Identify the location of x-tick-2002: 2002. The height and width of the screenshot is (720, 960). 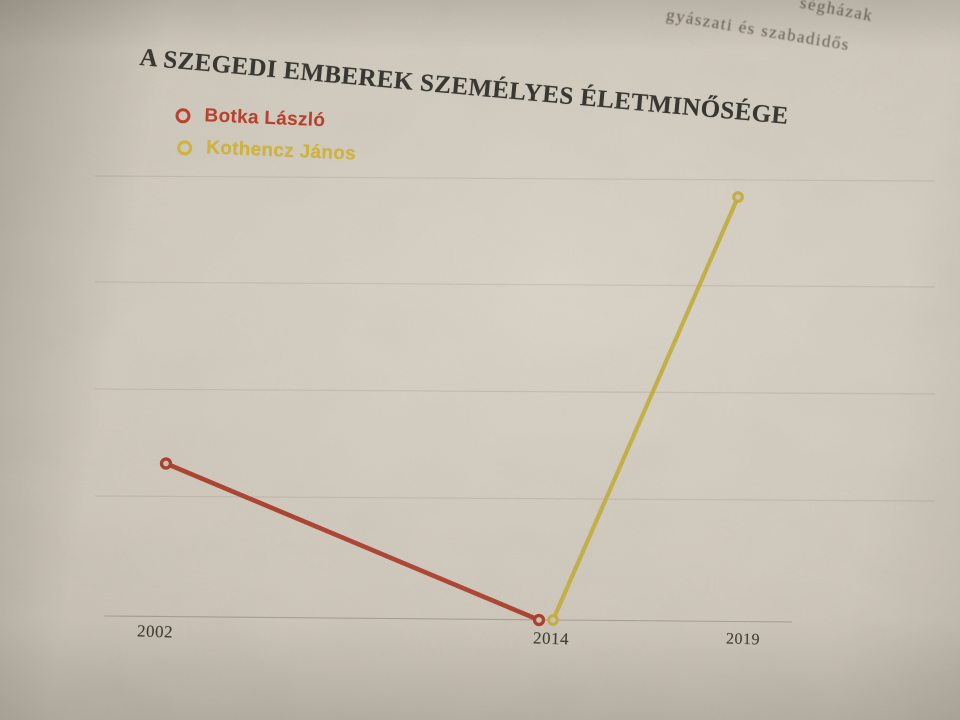
(155, 631).